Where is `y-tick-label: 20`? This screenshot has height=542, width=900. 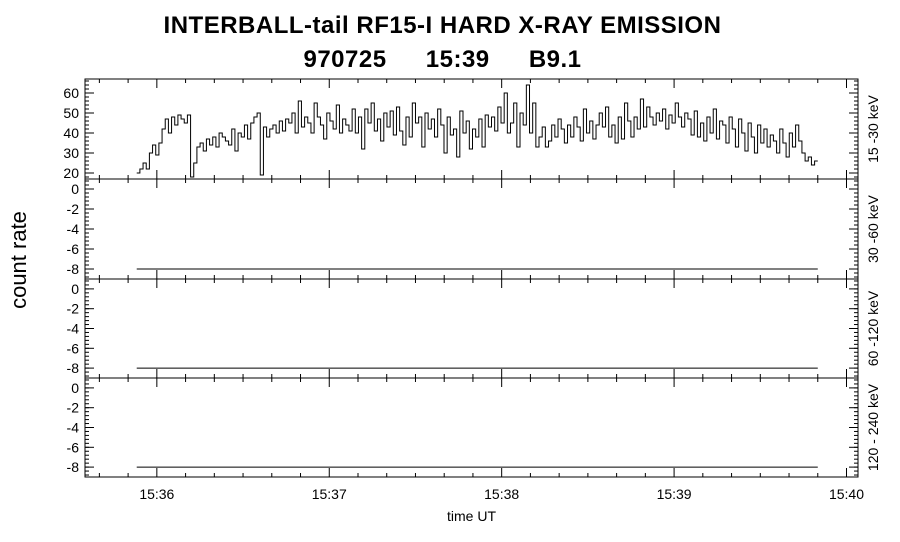
y-tick-label: 20 is located at coordinates (71, 173).